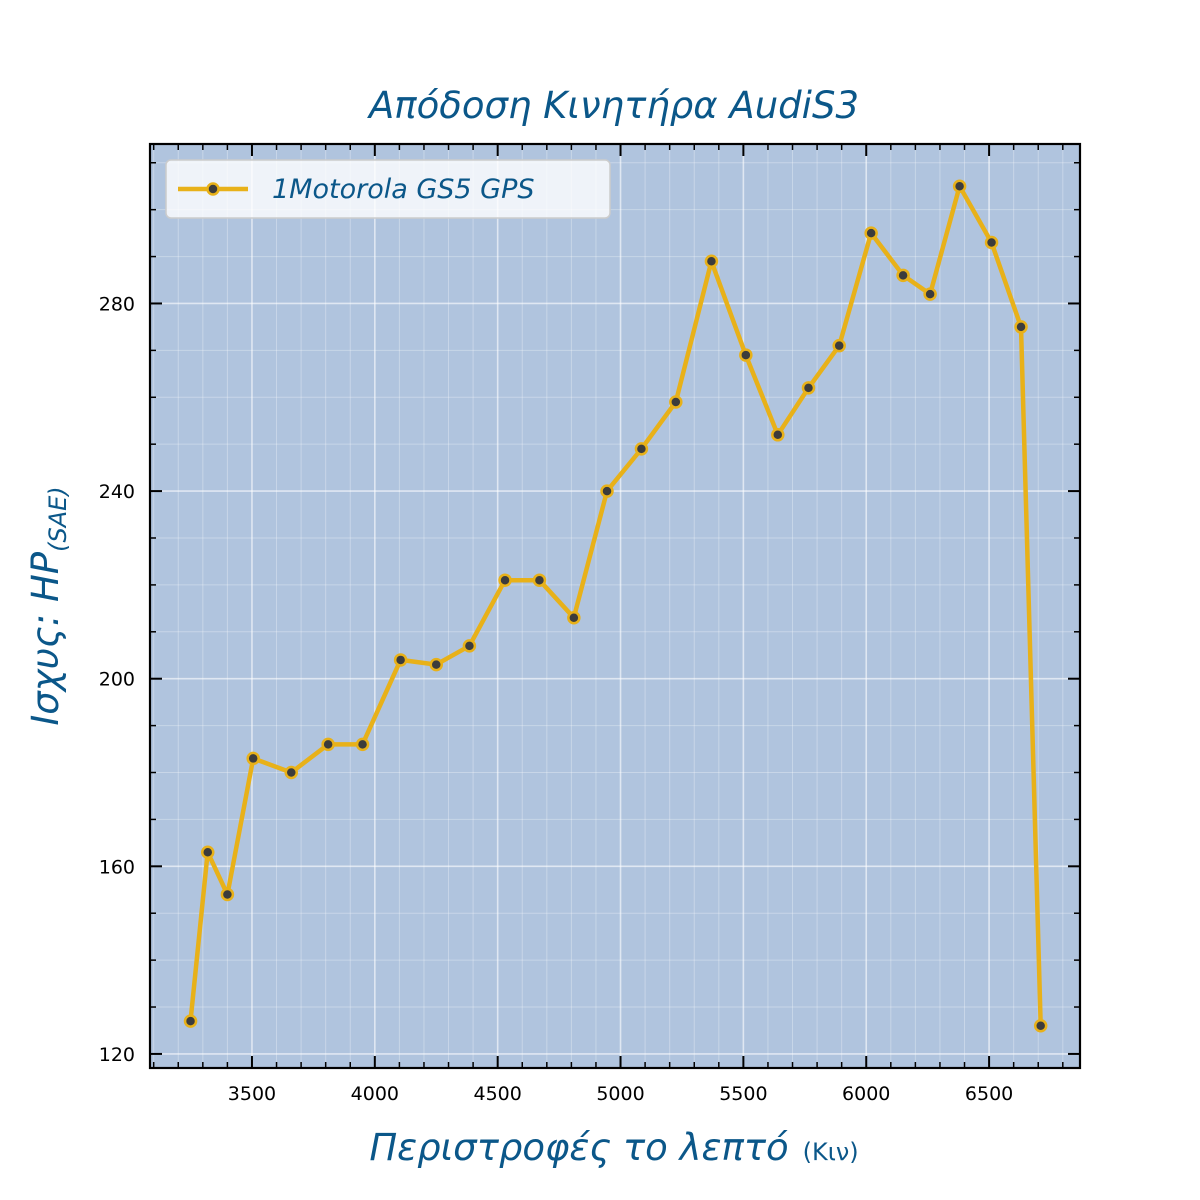 The image size is (1200, 1200). What do you see at coordinates (375, 1094) in the screenshot?
I see `x-tick-label: 4000` at bounding box center [375, 1094].